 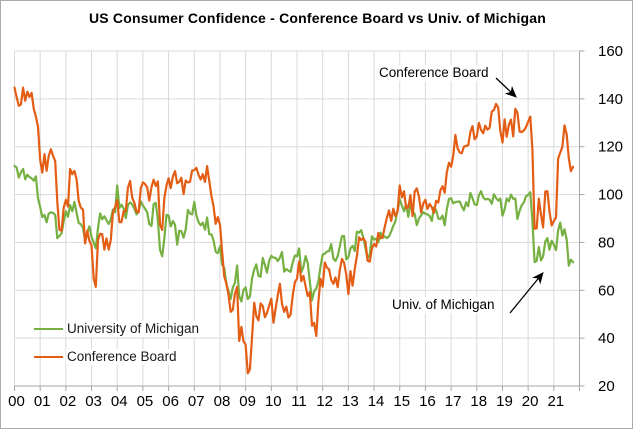 What do you see at coordinates (478, 401) in the screenshot?
I see `x-tick-label: 18` at bounding box center [478, 401].